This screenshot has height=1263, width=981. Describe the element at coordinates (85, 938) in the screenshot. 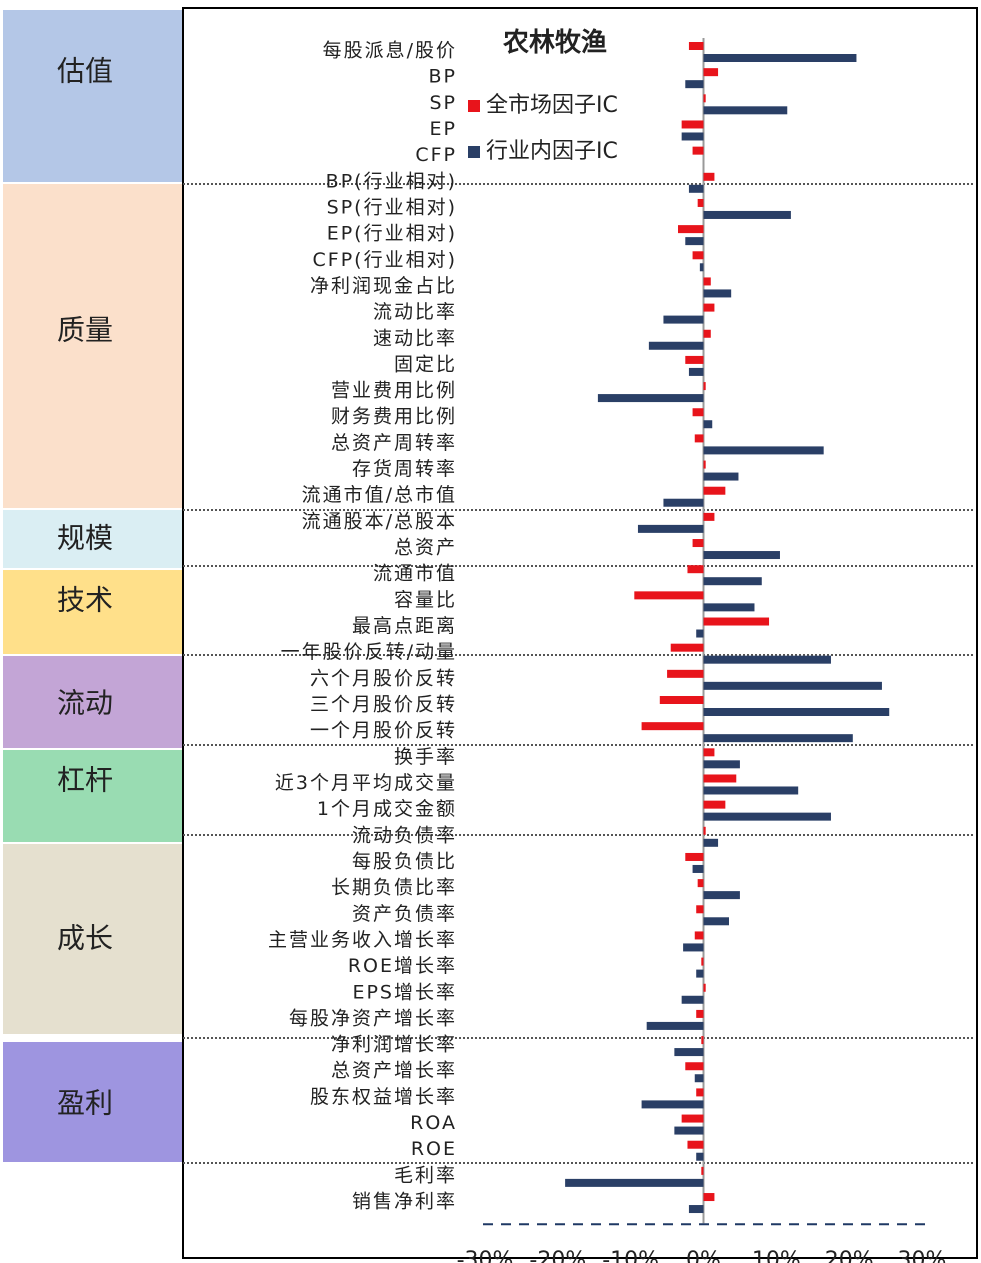

I see `group-label: 成长` at that location.